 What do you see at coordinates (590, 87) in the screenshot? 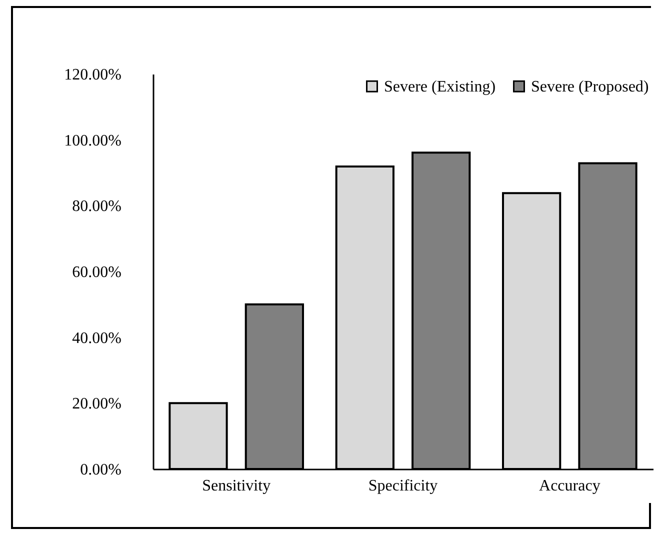
I see `legend-label: Severe (Proposed)` at bounding box center [590, 87].